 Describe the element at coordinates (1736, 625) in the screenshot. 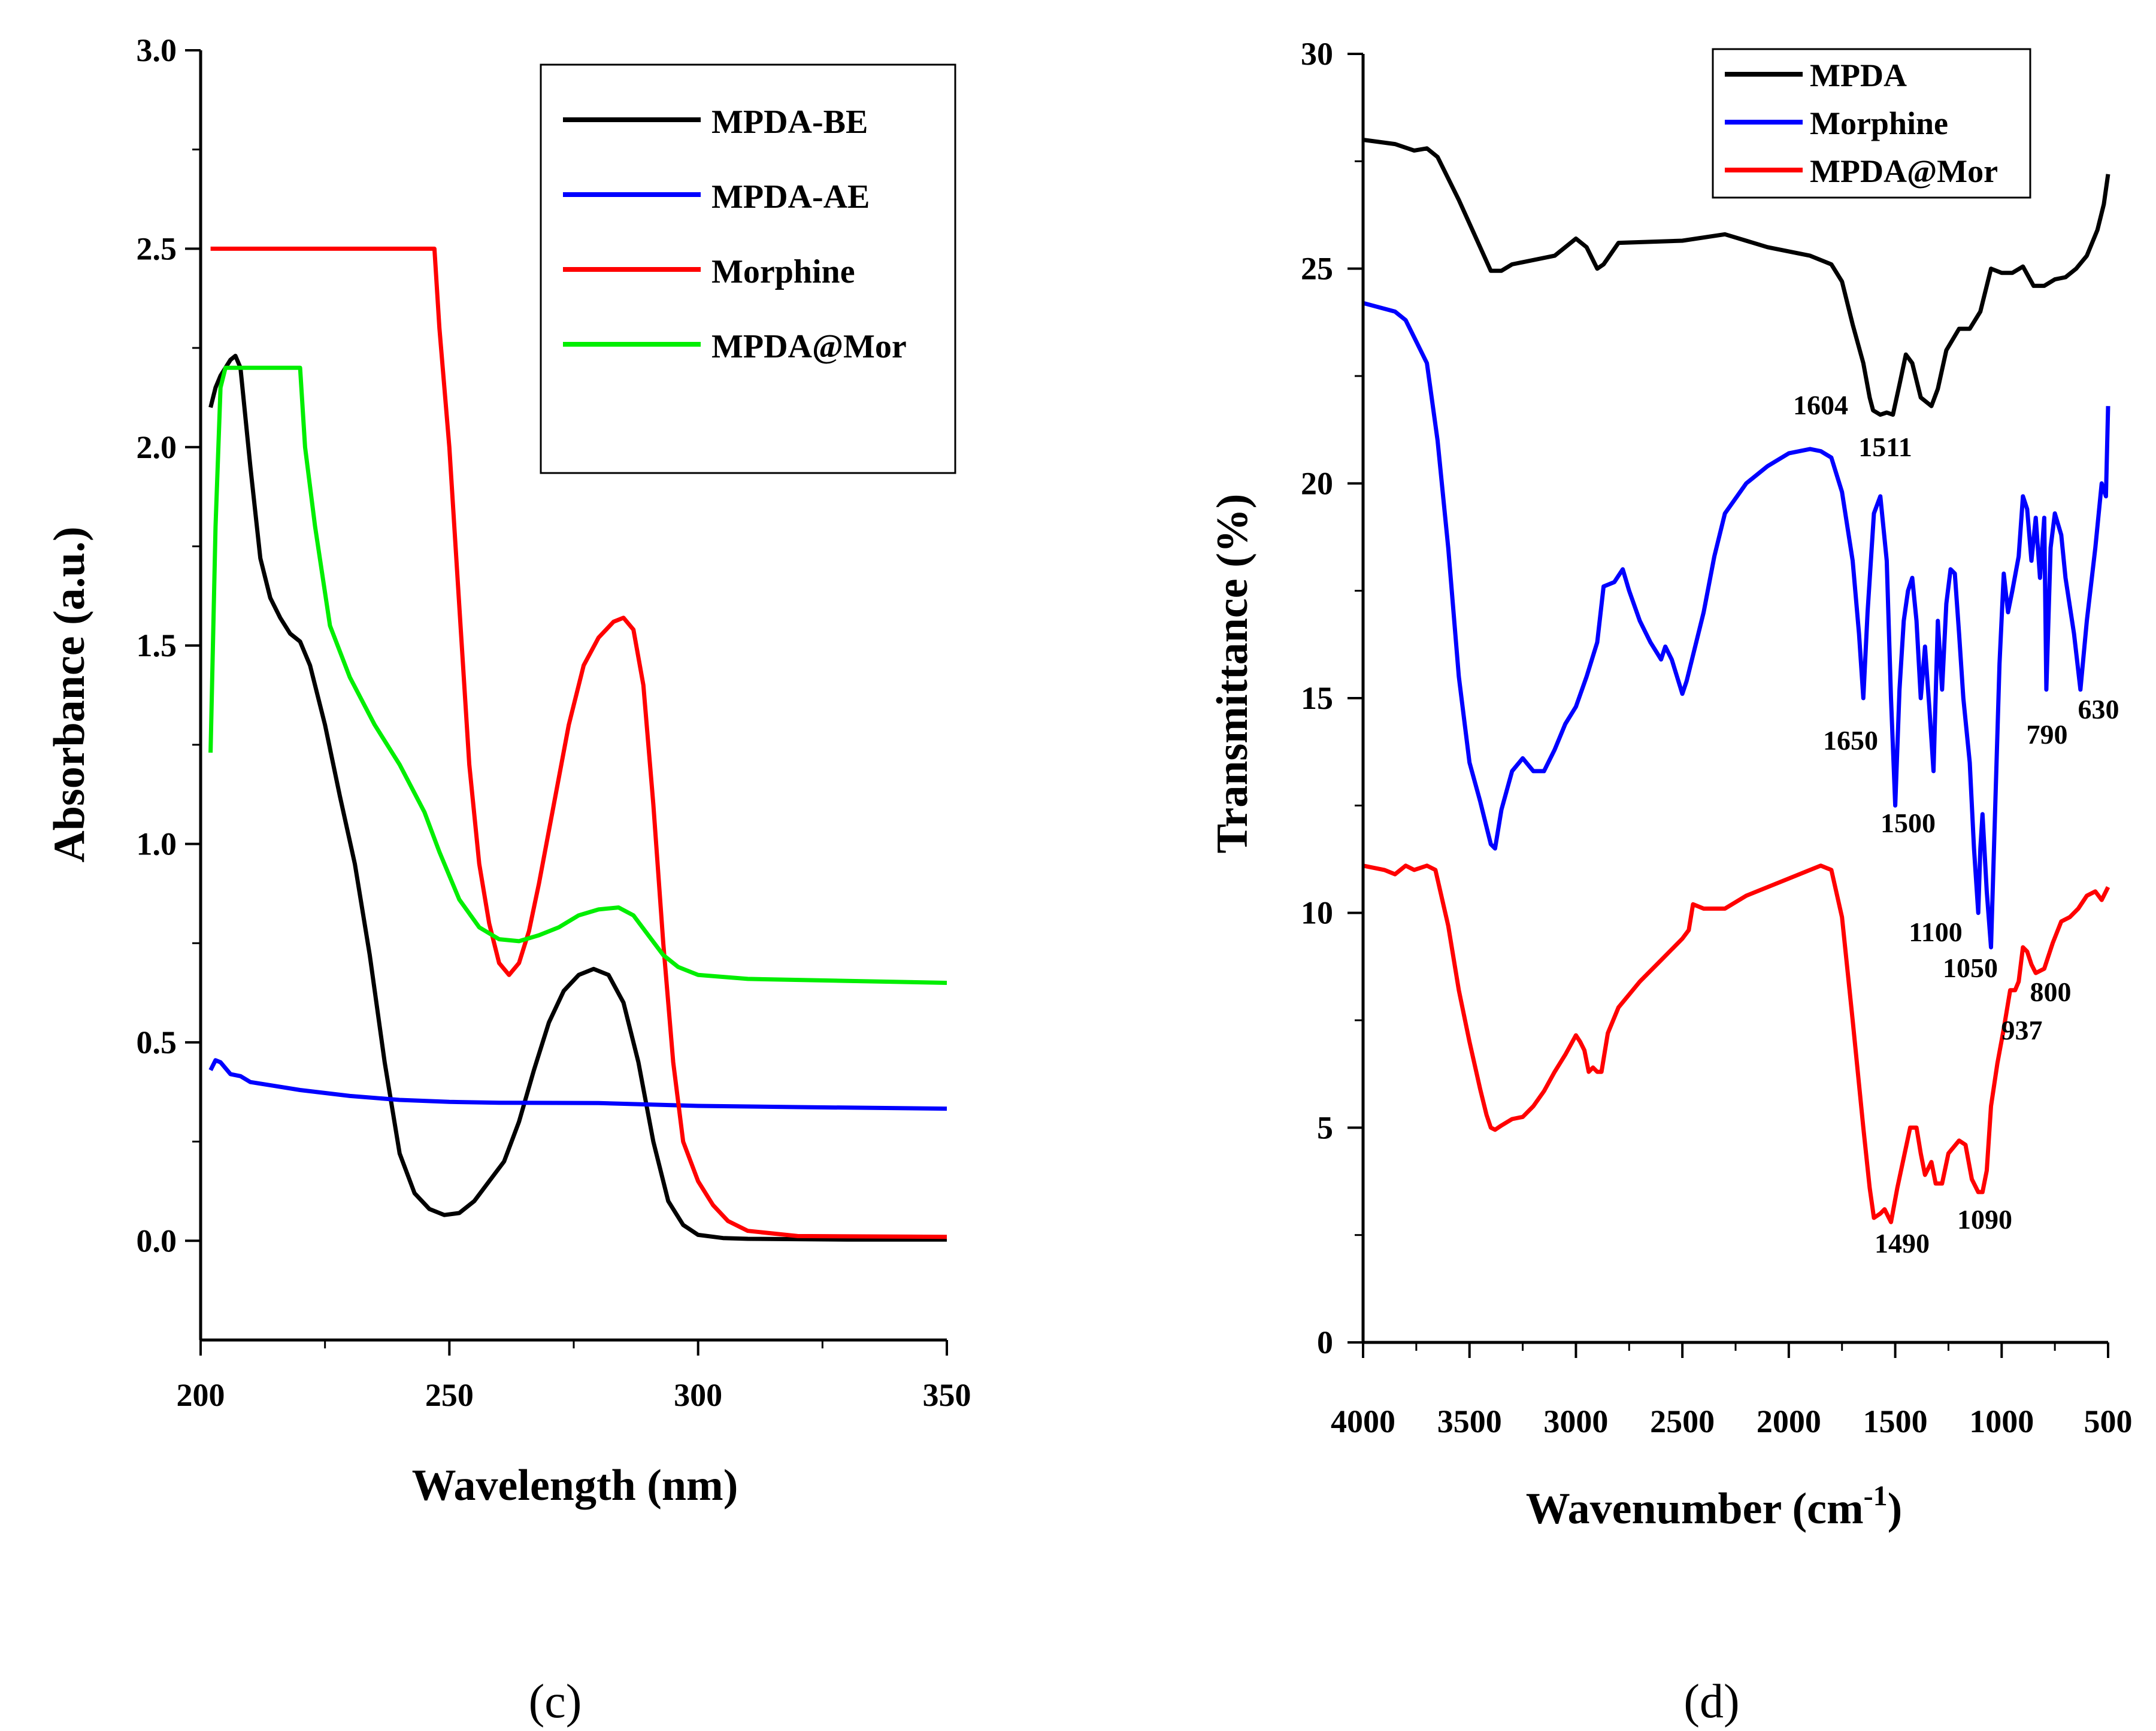

I see `ftir-series-morphine-line` at that location.